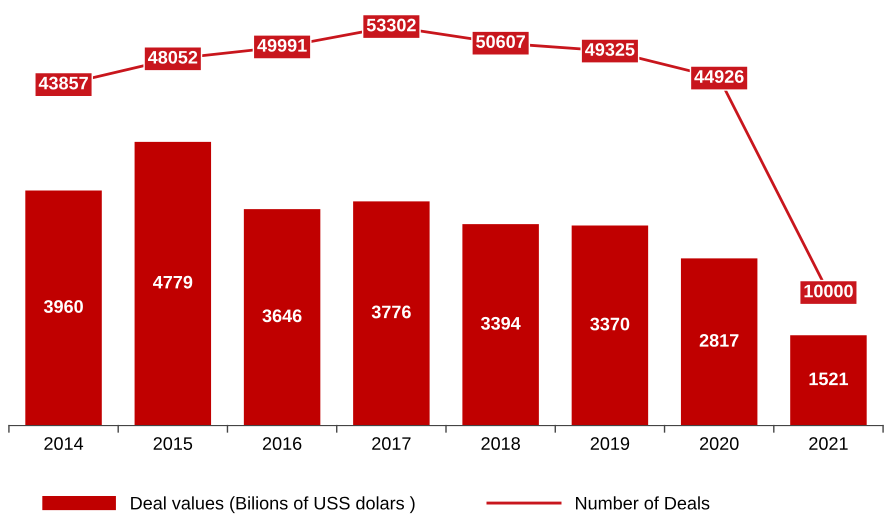 The height and width of the screenshot is (519, 892). Describe the element at coordinates (64, 443) in the screenshot. I see `x-tick-label: 2014` at that location.